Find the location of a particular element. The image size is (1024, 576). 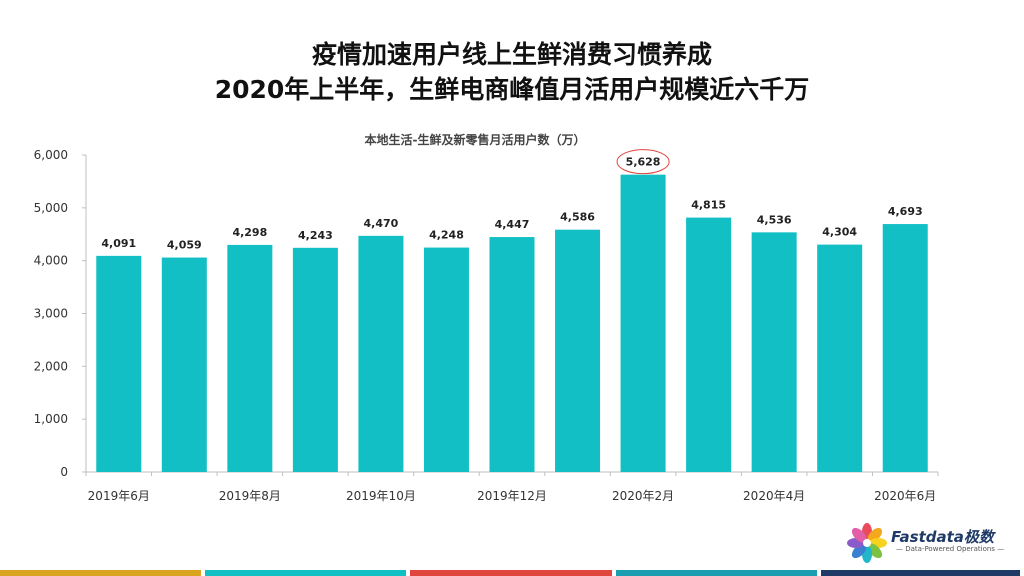

chart-title: 本地生活-生鲜及新零售月活用户数（万） is located at coordinates (475, 139).